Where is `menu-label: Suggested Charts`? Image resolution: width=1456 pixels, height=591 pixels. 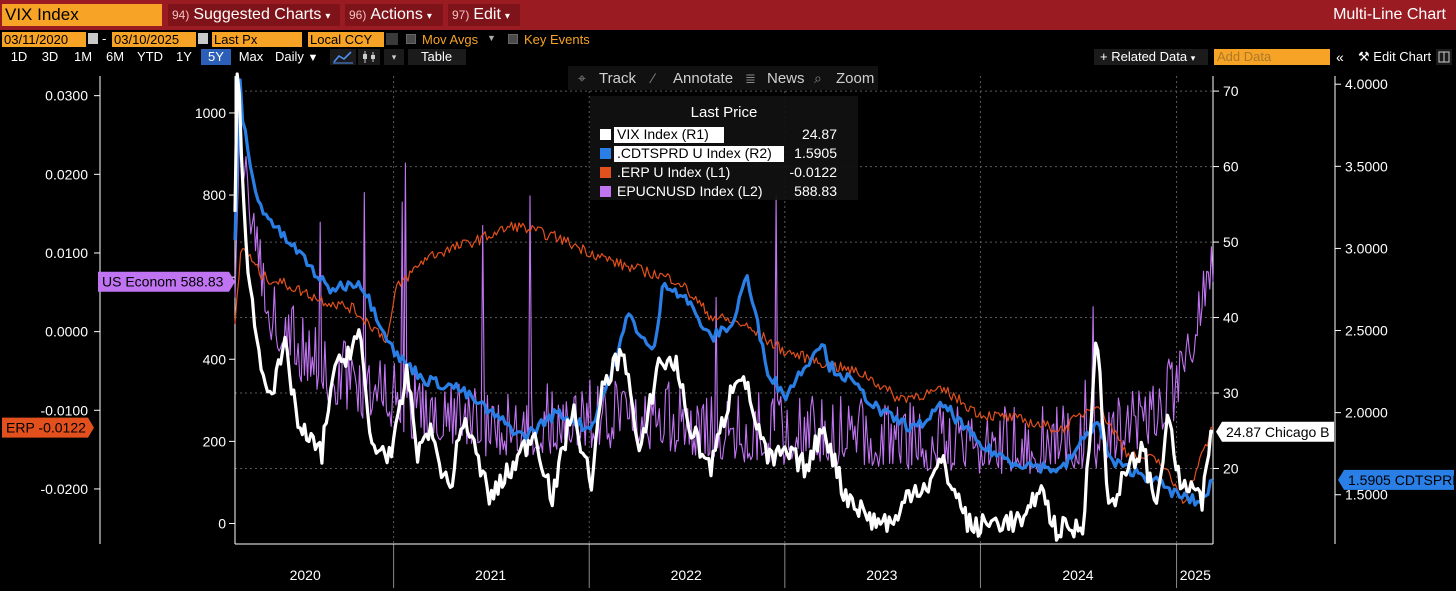
menu-label: Suggested Charts is located at coordinates (257, 14).